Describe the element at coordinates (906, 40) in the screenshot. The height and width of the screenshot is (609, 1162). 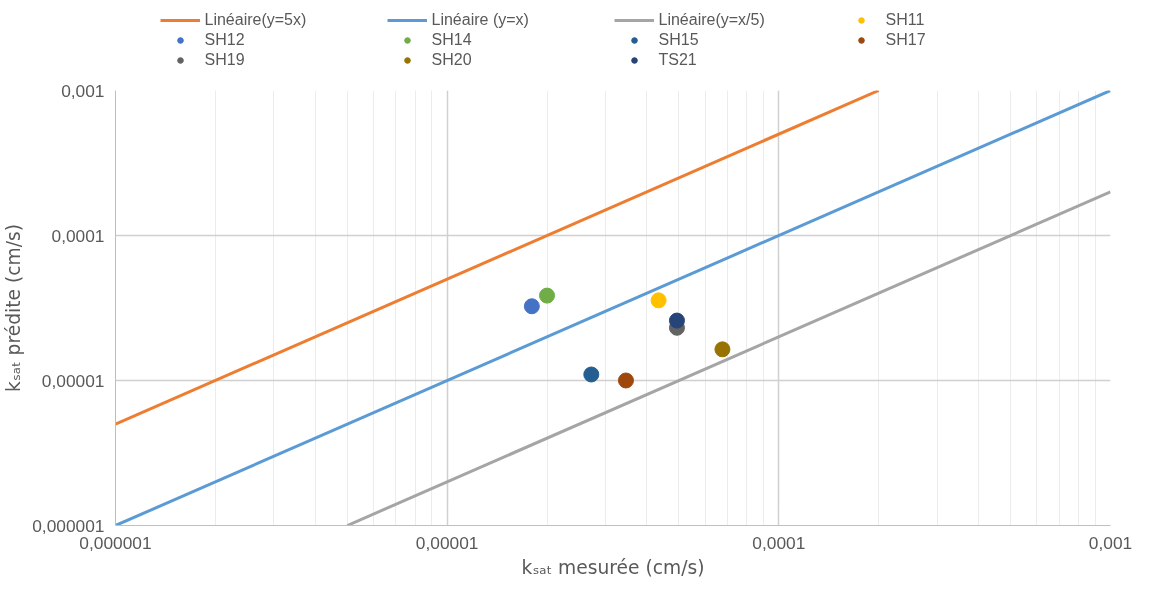
I see `legend-label: SH17` at that location.